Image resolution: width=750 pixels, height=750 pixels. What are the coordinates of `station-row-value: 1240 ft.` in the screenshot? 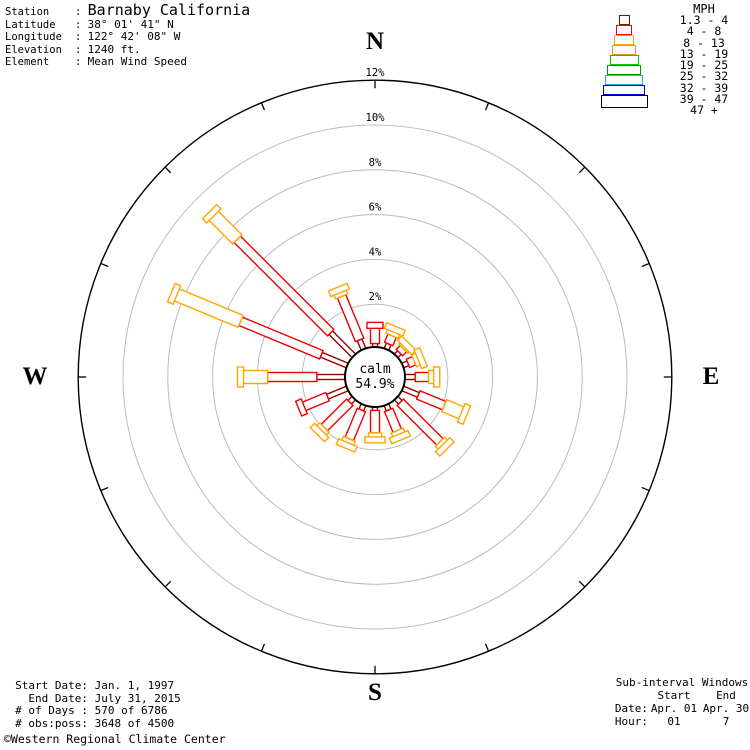 It's located at (114, 49).